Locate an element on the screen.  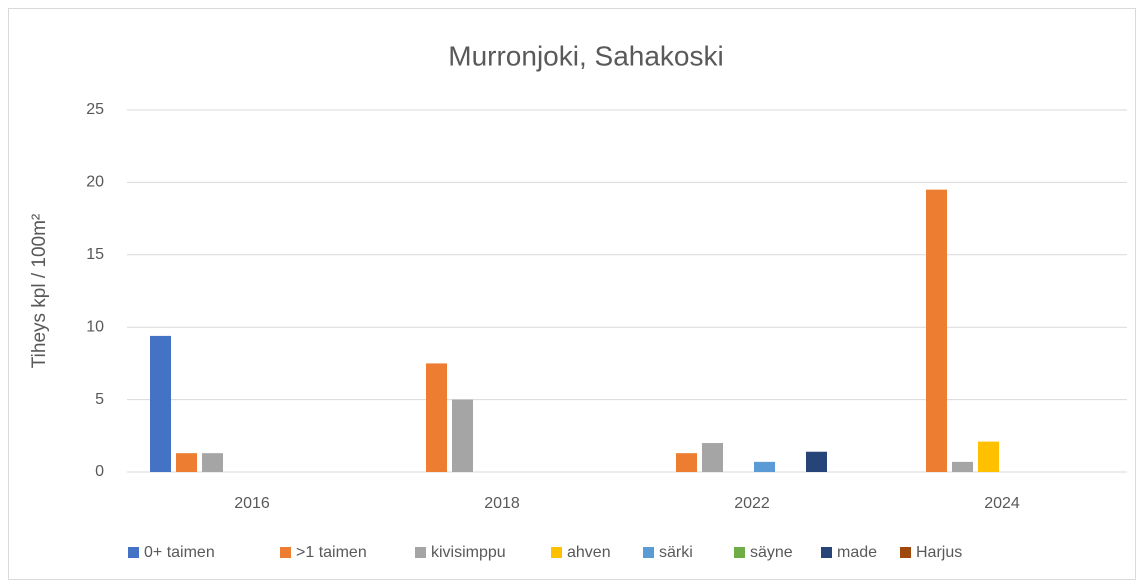
y-tick-label: 25 is located at coordinates (95, 109).